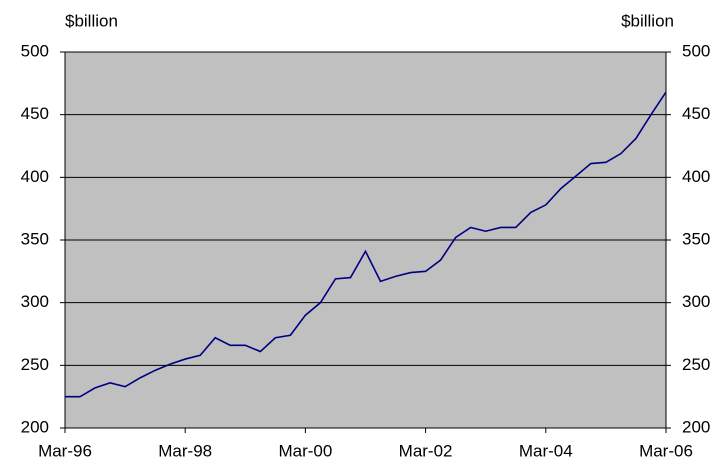 This screenshot has width=723, height=468. Describe the element at coordinates (696, 238) in the screenshot. I see `y2-tick-label: 350` at that location.